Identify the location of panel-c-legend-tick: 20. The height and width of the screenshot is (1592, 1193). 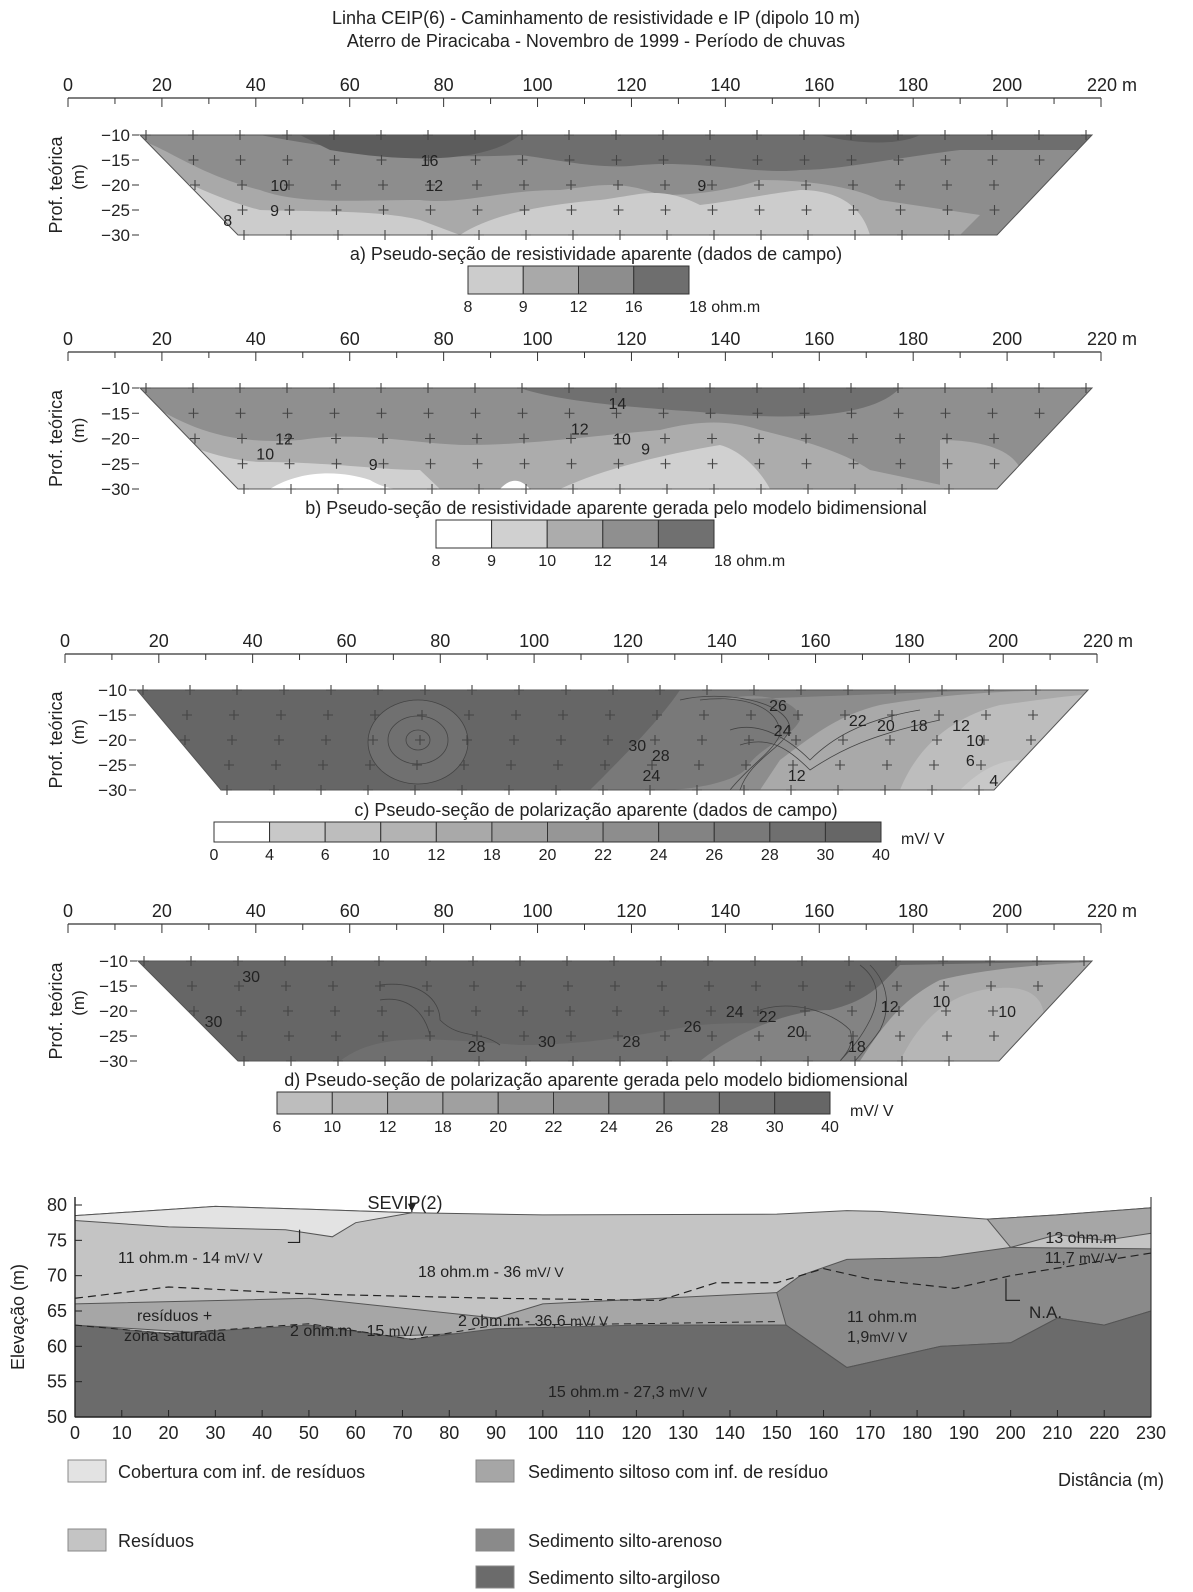
(548, 855).